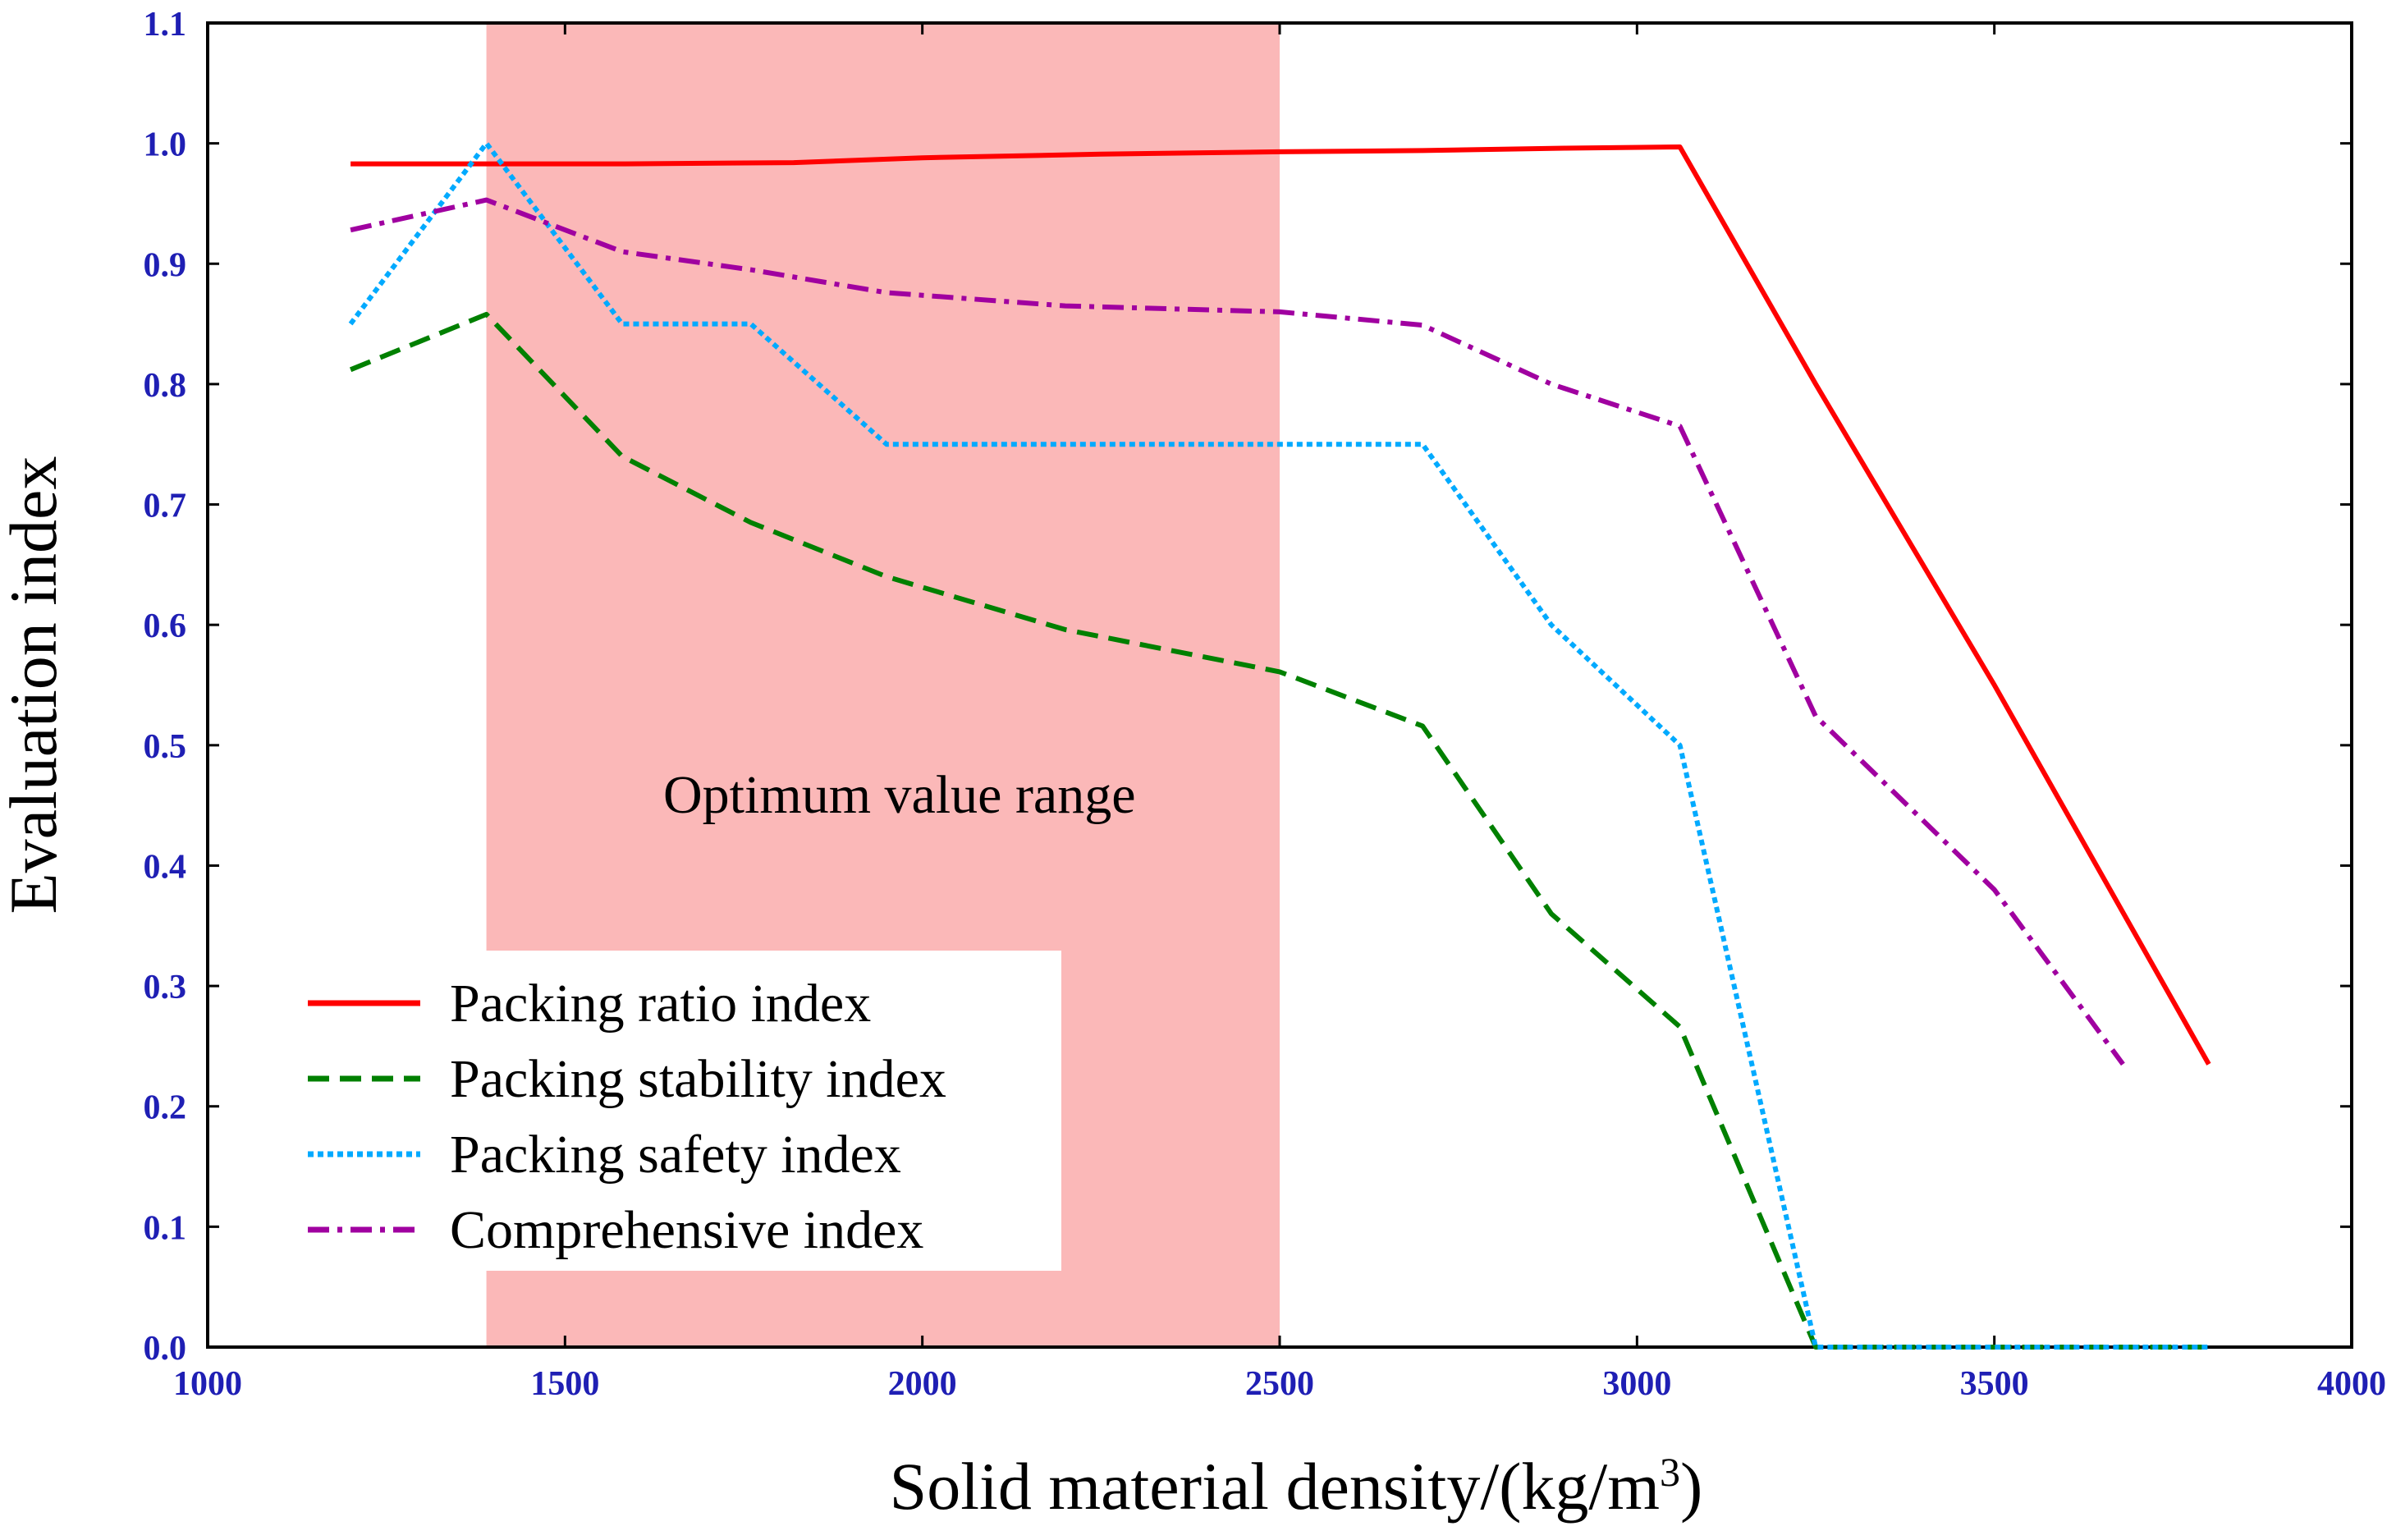  What do you see at coordinates (1275, 1487) in the screenshot?
I see `x-axis-title-main: Solid material density/(kg/m` at bounding box center [1275, 1487].